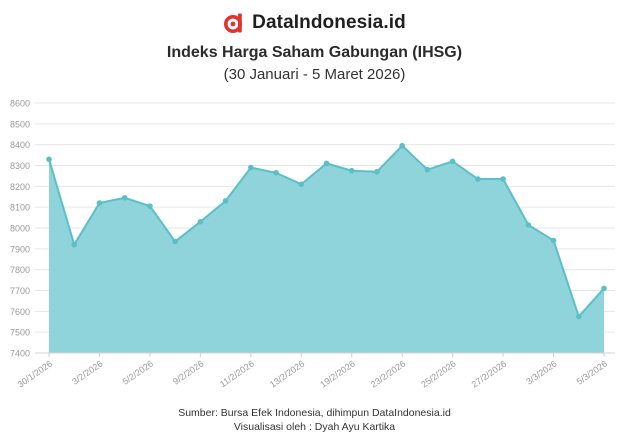 Image resolution: width=629 pixels, height=446 pixels. What do you see at coordinates (20, 124) in the screenshot?
I see `y-tick-label: 8500` at bounding box center [20, 124].